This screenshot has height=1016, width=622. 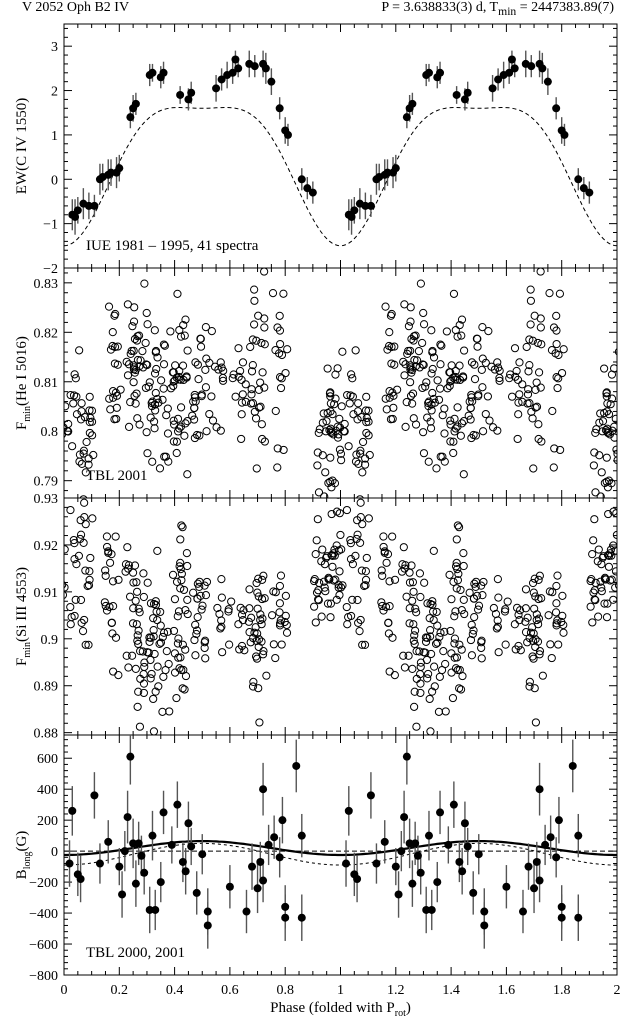 I want to click on y-tick-label: 0.89, so click(x=46, y=687).